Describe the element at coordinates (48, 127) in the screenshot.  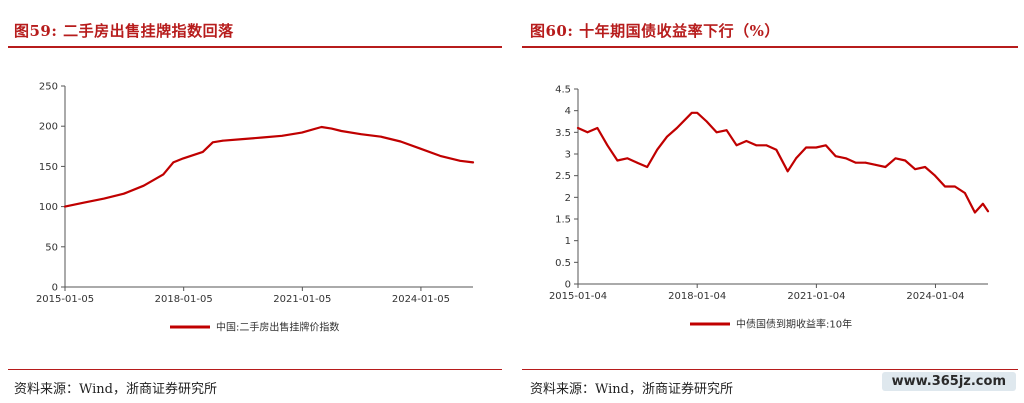
I see `left-y-tick-label: 200` at that location.